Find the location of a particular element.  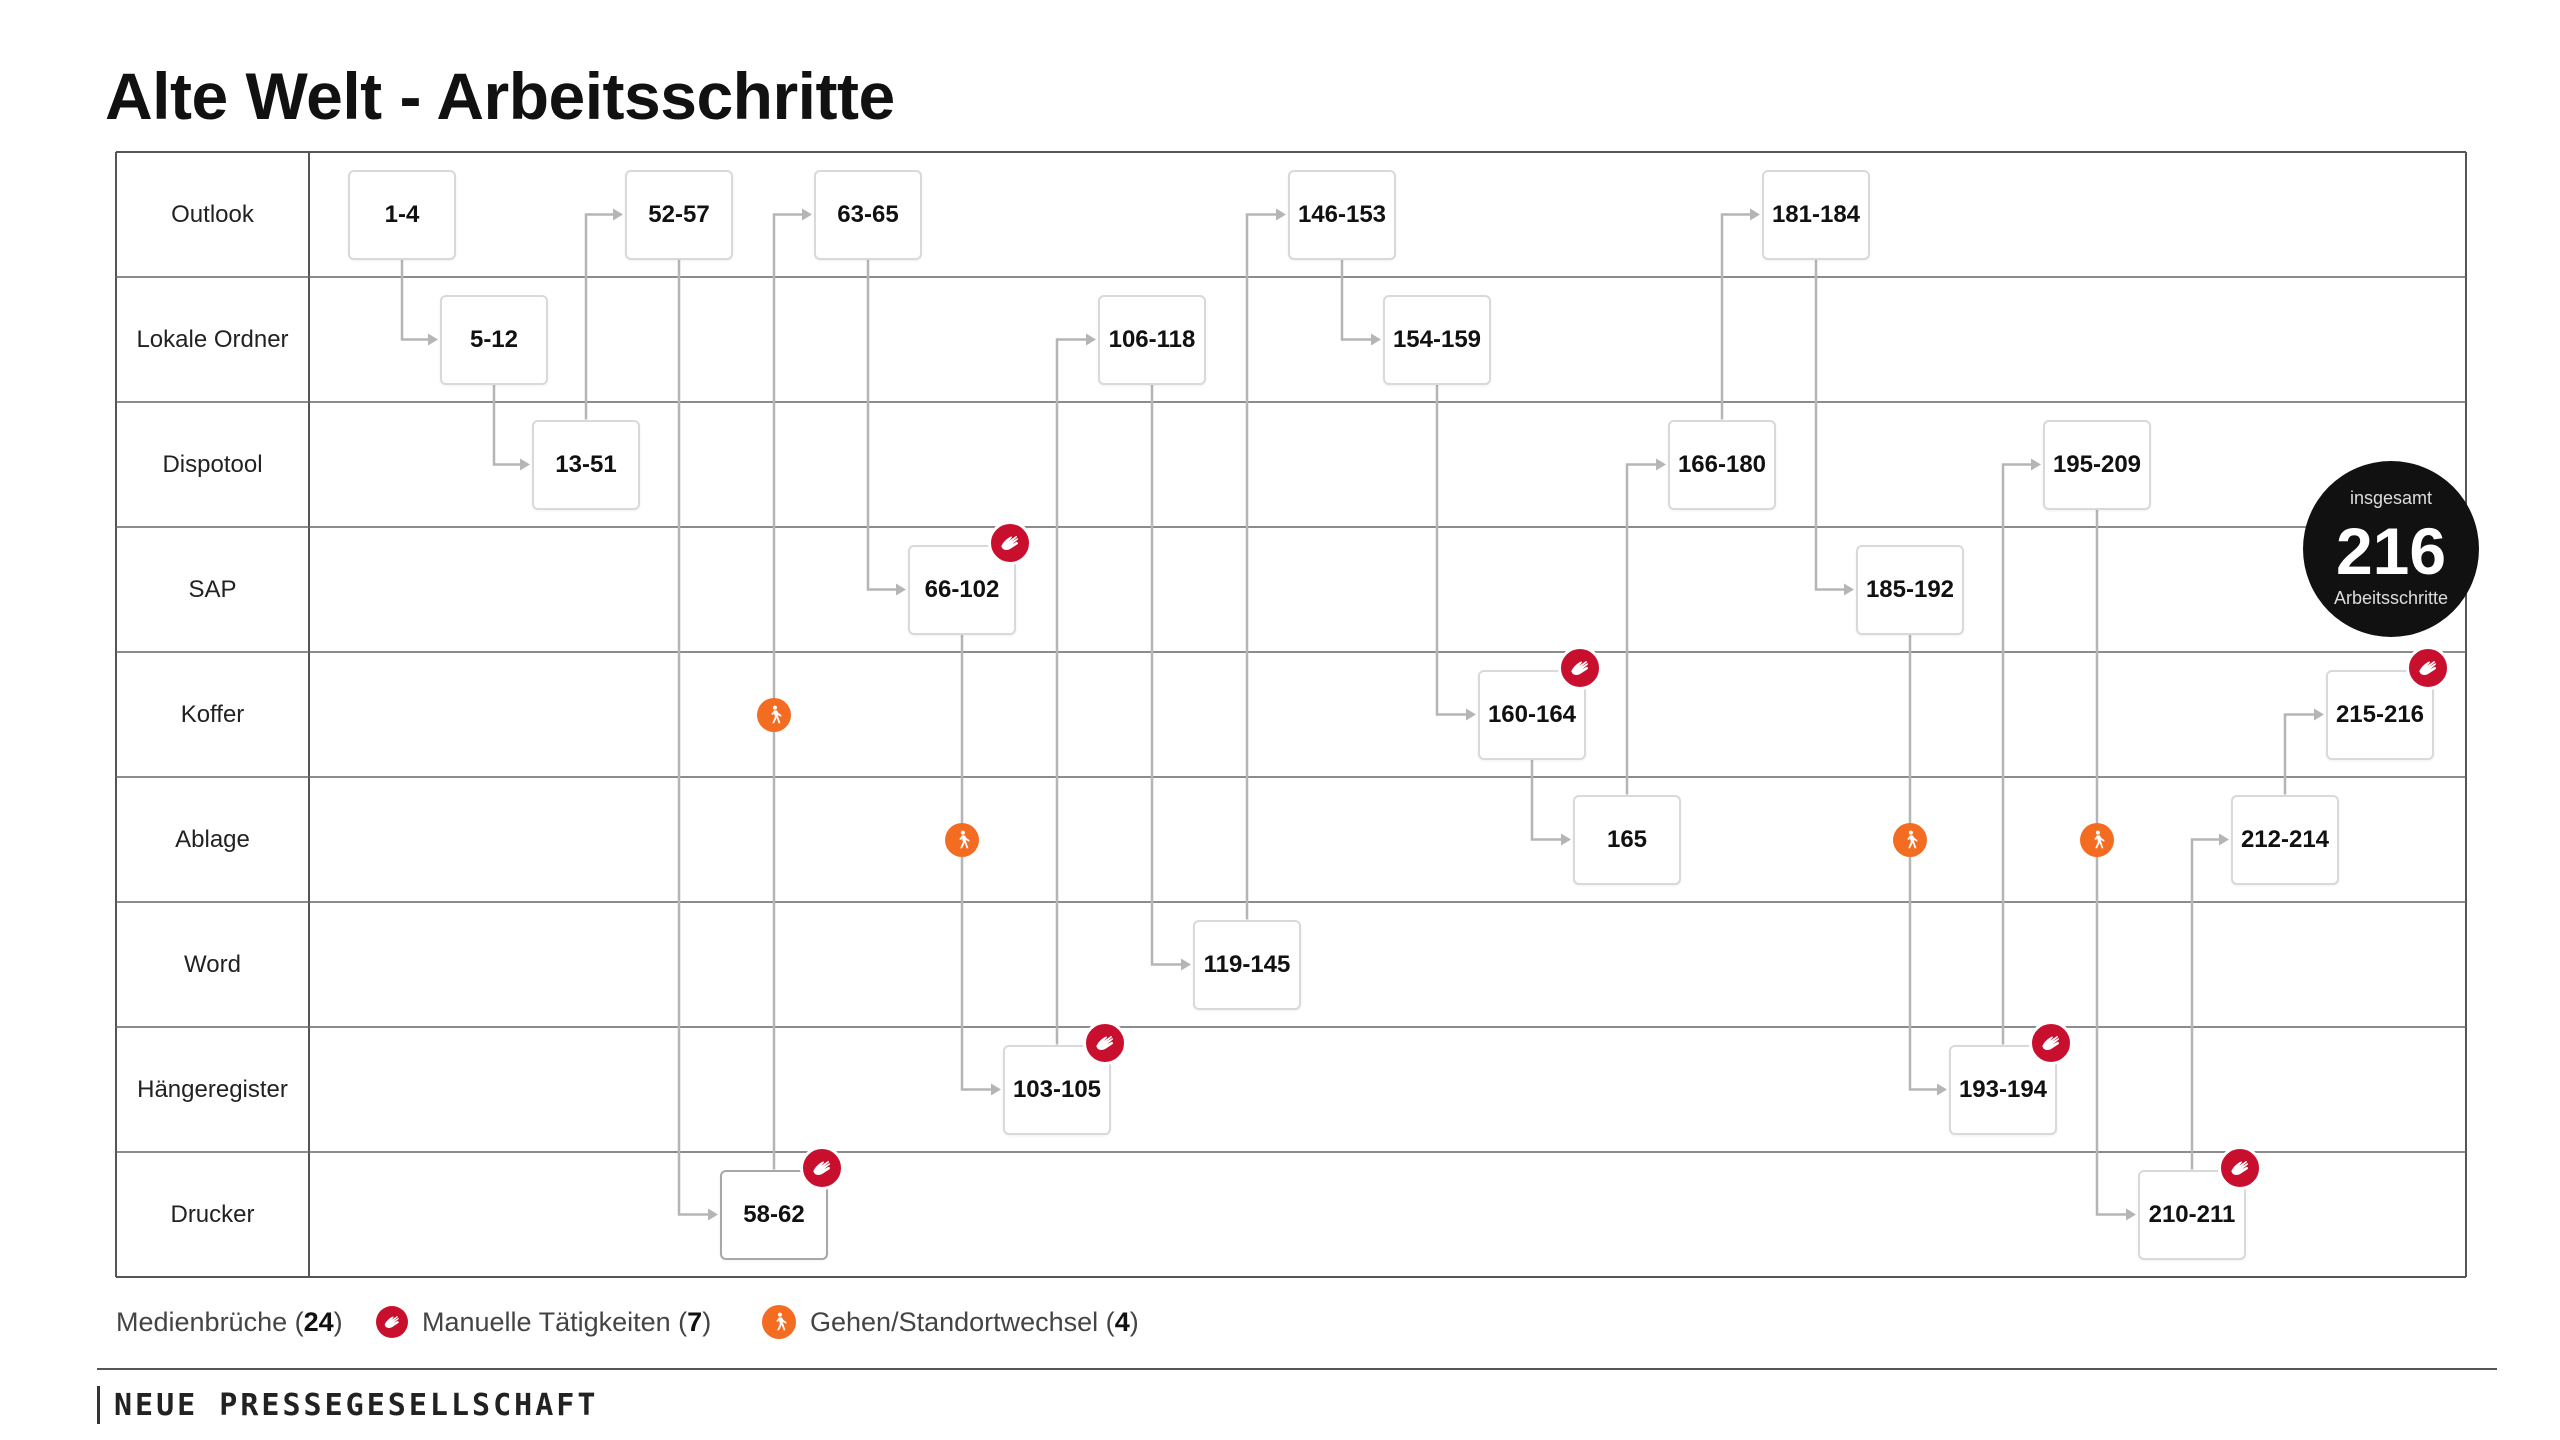

total-steps-badge: insgesamt 216 Arbeitsschritte is located at coordinates (2391, 549).